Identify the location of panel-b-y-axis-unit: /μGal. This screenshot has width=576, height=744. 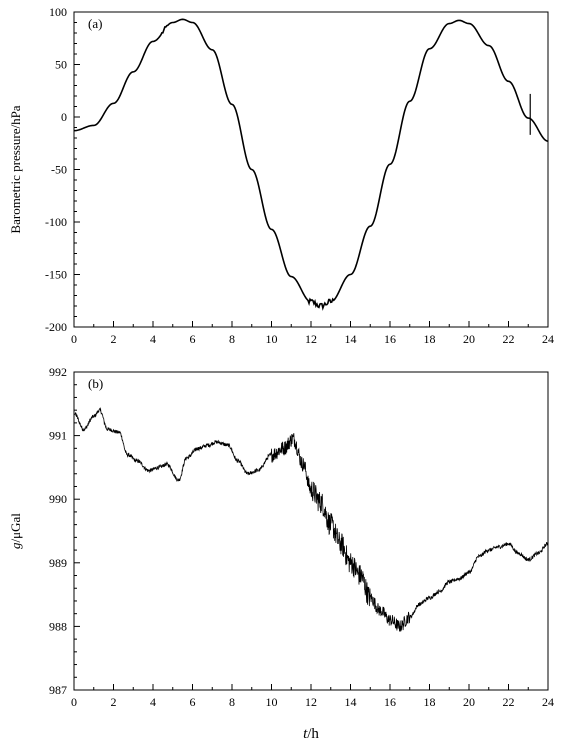
(15, 528).